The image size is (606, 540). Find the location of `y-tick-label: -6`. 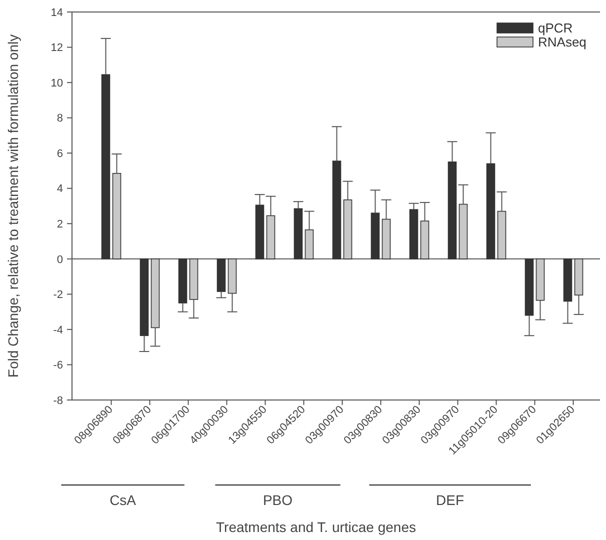

y-tick-label: -6 is located at coordinates (58, 366).